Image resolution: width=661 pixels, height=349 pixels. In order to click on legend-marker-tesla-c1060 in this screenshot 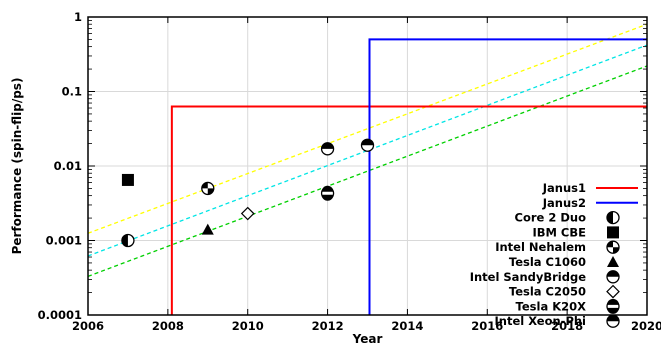, I will do `click(613, 261)`.